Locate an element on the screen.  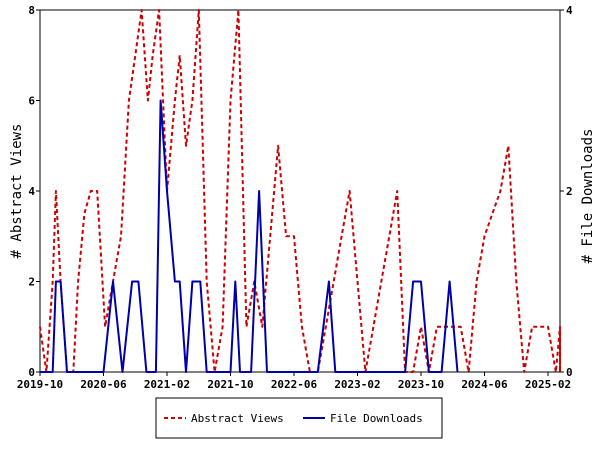
y-right-tick-label: 2 is located at coordinates (569, 191).